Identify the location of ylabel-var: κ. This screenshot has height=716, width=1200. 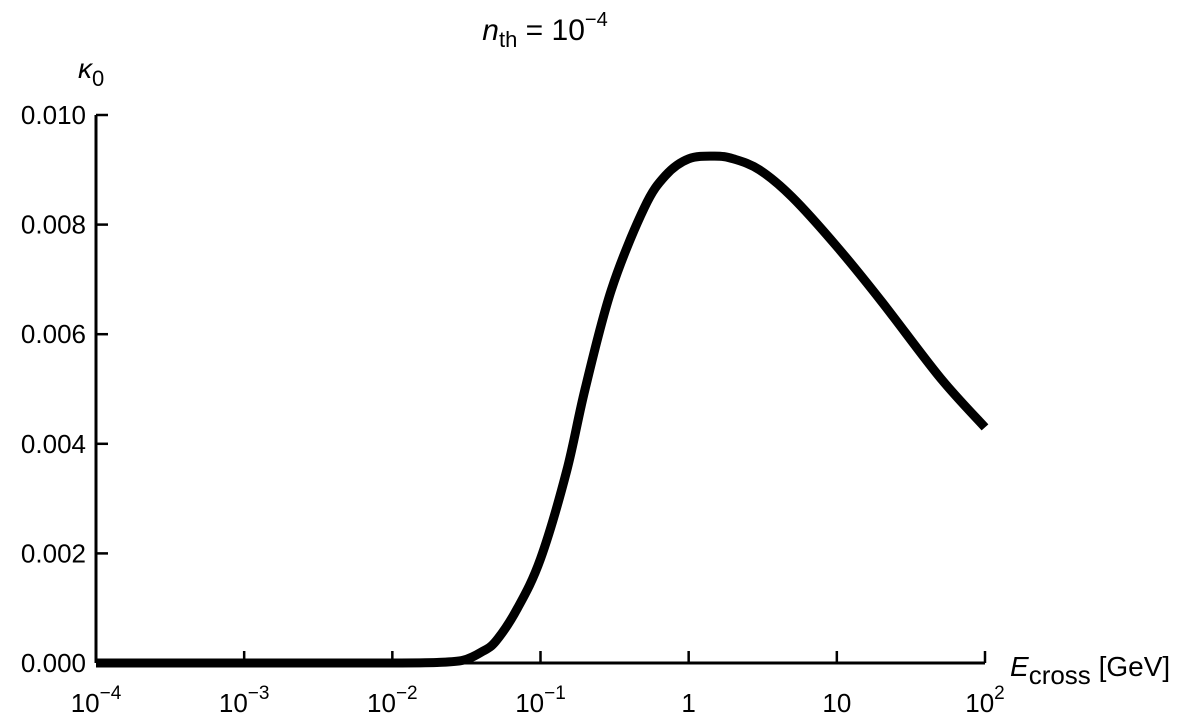
(86, 68).